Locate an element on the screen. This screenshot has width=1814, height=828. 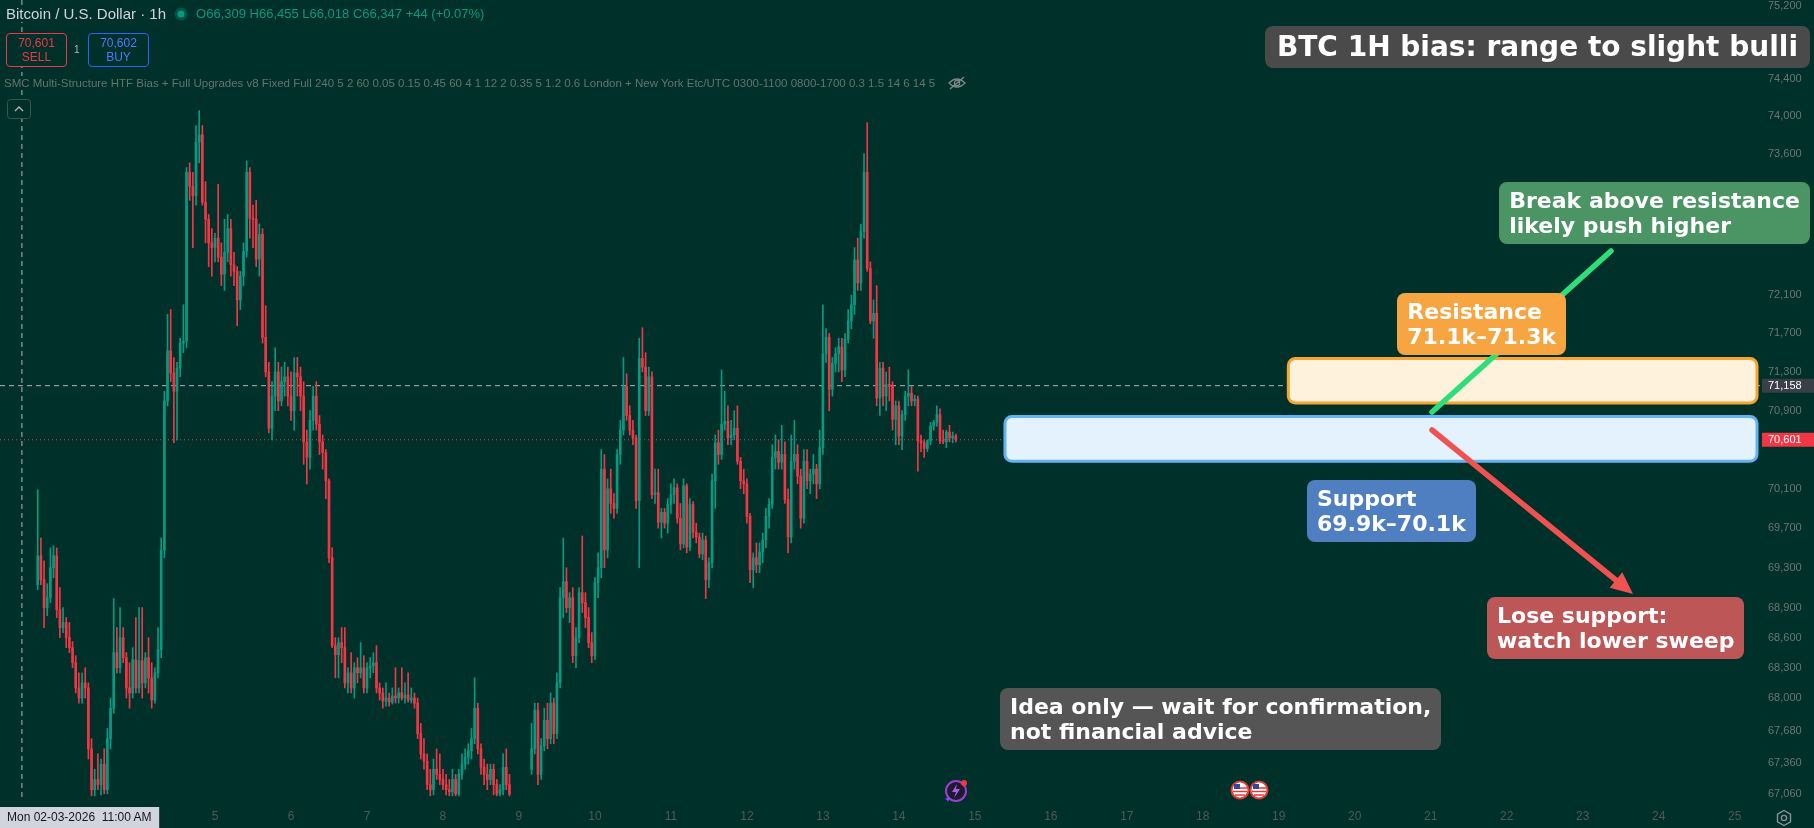
y-tick-label: 73,600 is located at coordinates (1785, 152).